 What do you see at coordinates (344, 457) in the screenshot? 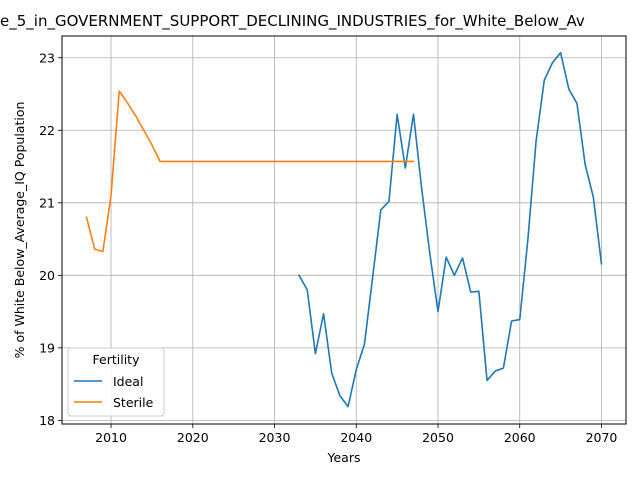
I see `x-axis-label: Years` at bounding box center [344, 457].